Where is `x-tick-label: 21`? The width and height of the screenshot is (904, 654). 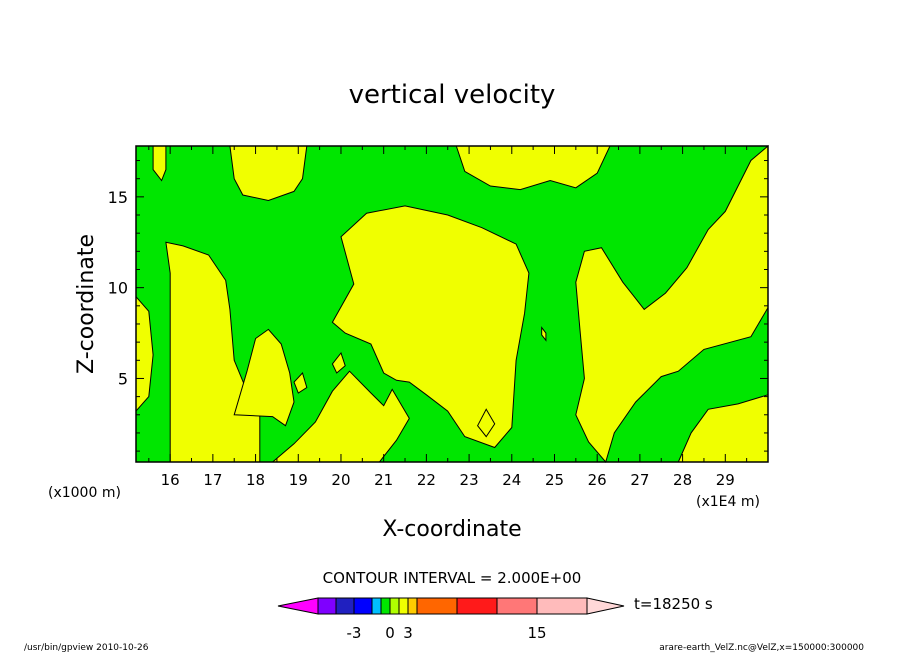
x-tick-label: 21 is located at coordinates (383, 480).